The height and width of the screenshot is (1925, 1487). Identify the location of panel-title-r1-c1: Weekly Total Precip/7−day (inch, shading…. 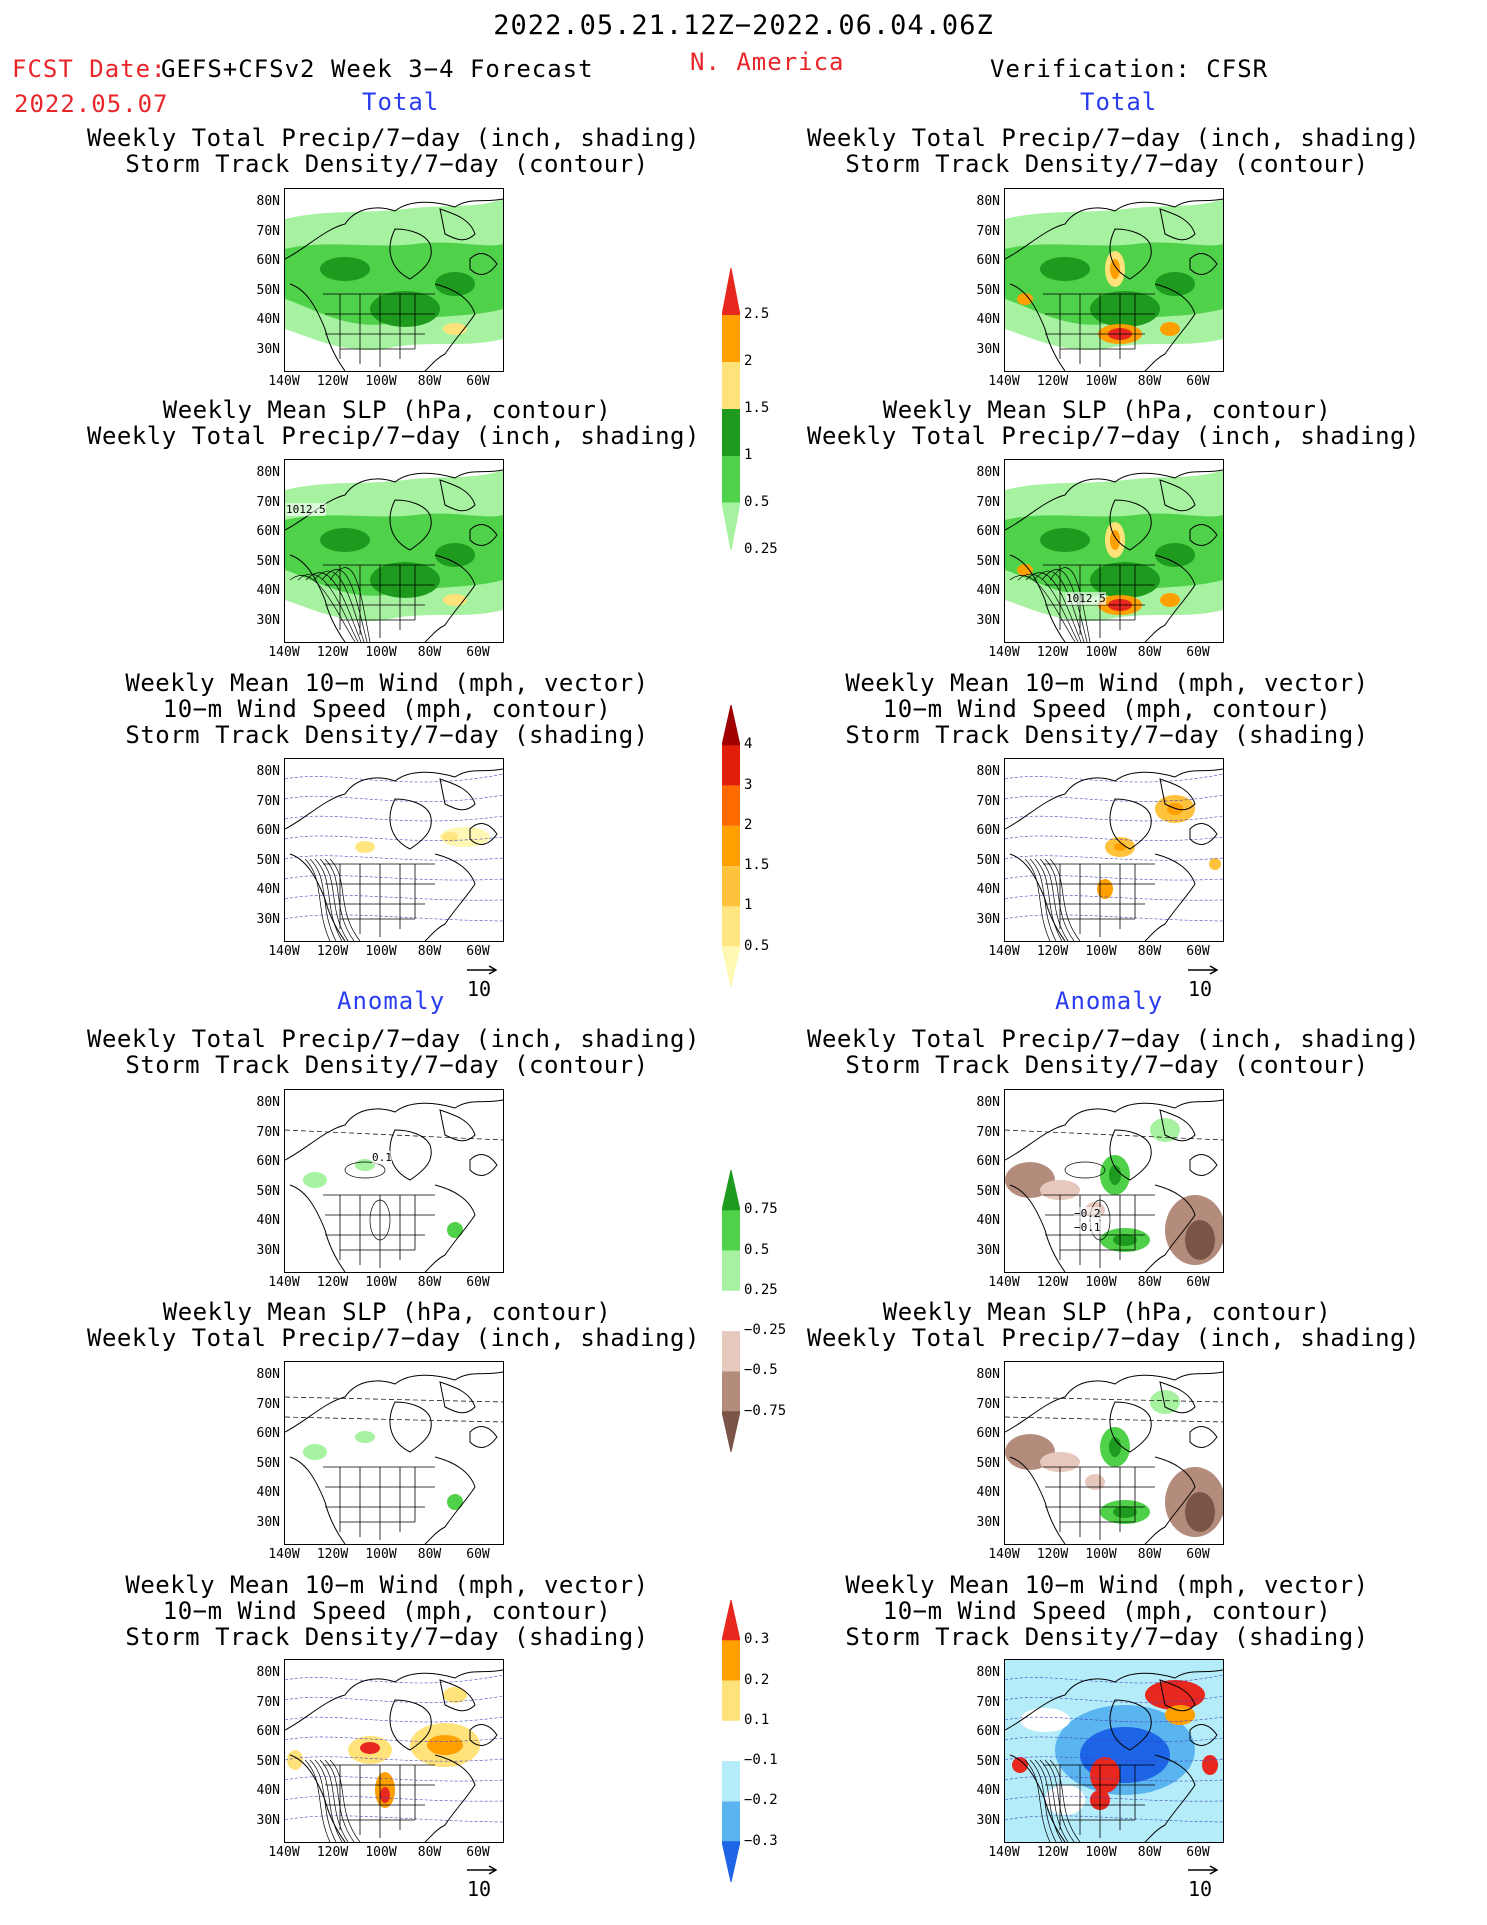
(393, 151).